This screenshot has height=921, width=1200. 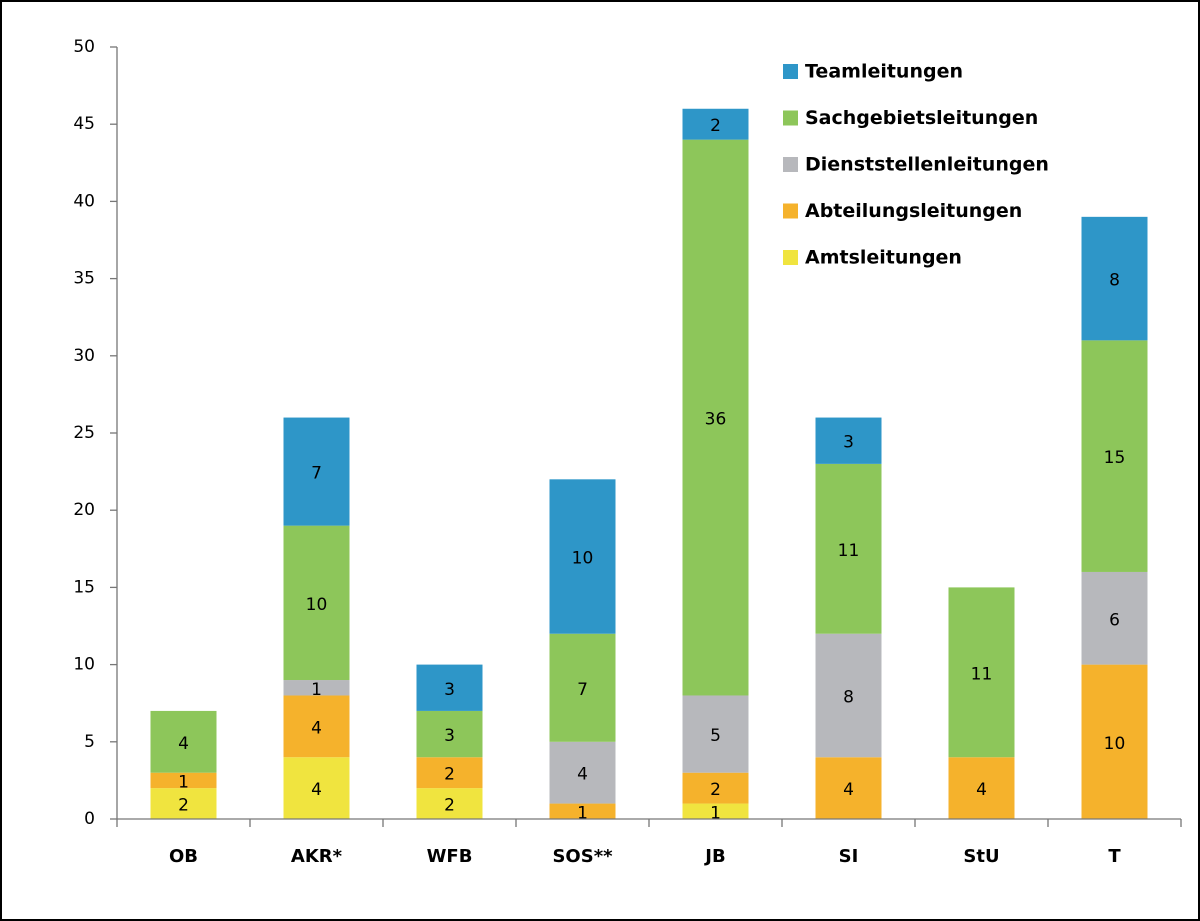 What do you see at coordinates (84, 433) in the screenshot?
I see `y-tick-label: 25` at bounding box center [84, 433].